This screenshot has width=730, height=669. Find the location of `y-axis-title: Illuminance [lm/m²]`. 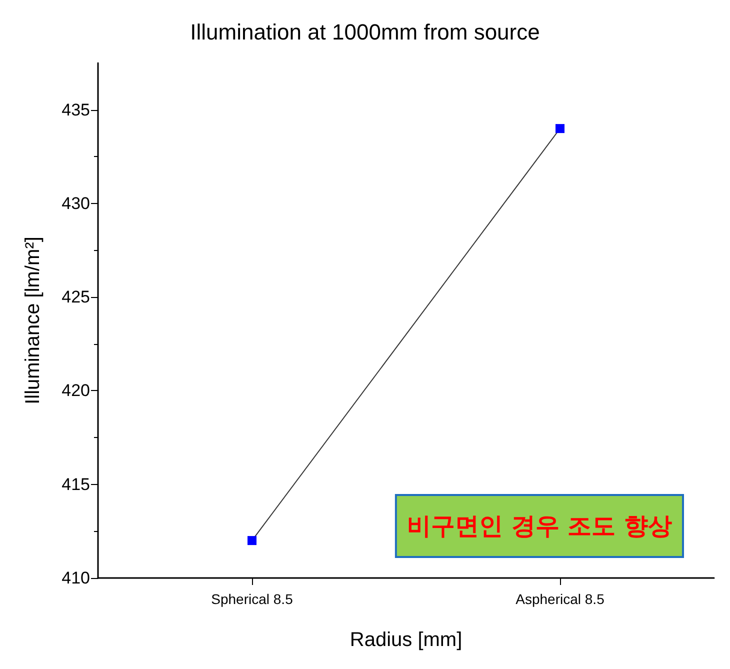

y-axis-title: Illuminance [lm/m²] is located at coordinates (33, 320).